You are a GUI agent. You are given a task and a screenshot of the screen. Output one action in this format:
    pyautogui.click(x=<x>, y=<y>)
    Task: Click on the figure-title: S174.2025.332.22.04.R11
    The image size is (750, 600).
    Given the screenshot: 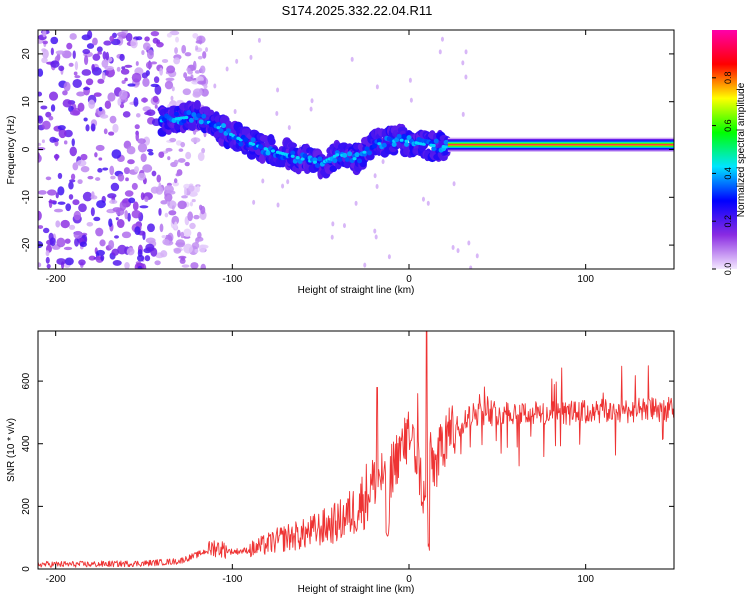 What is the action you would take?
    pyautogui.click(x=357, y=10)
    